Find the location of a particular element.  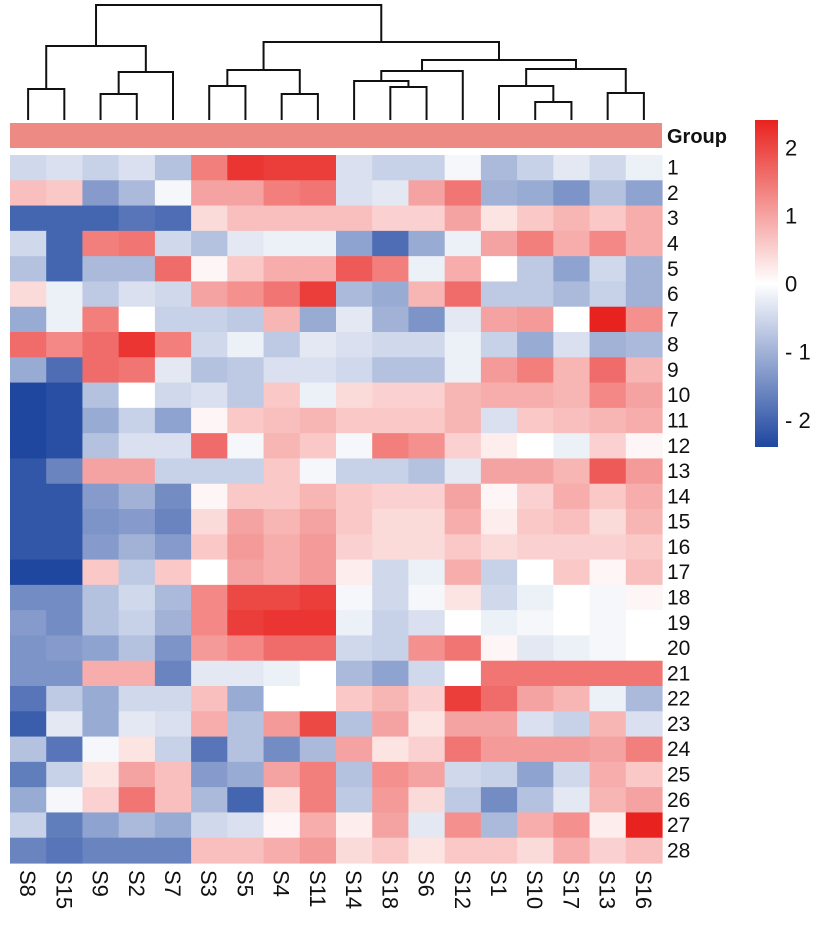

column-label: S9 is located at coordinates (100, 883).